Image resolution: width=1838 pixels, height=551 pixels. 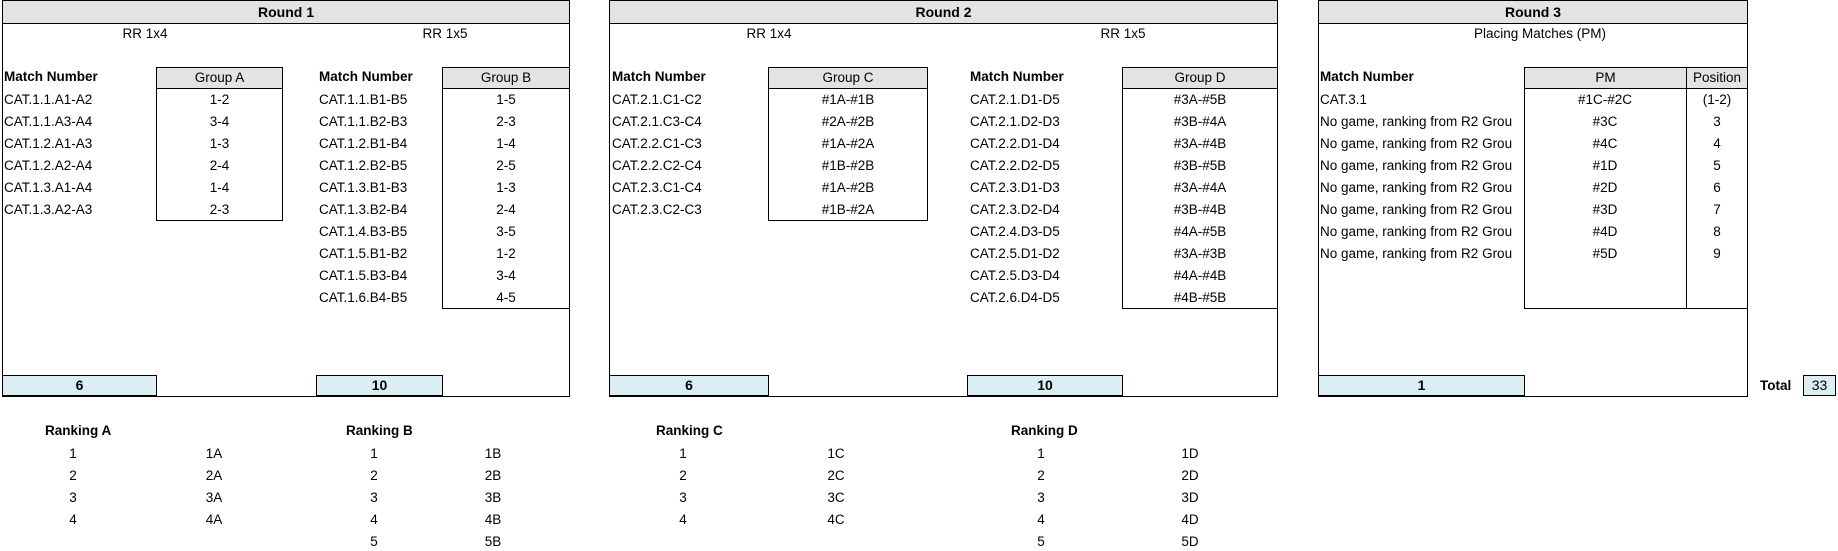 I want to click on position-cell: (1-2), so click(x=1717, y=99).